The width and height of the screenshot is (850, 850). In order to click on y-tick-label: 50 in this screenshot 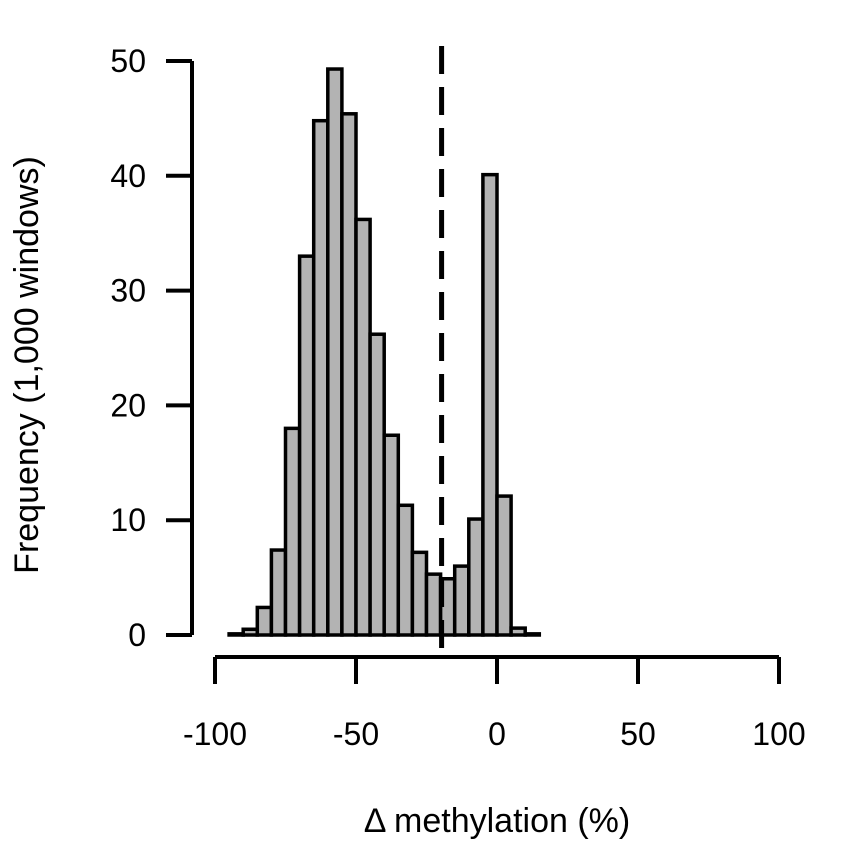, I will do `click(128, 61)`.